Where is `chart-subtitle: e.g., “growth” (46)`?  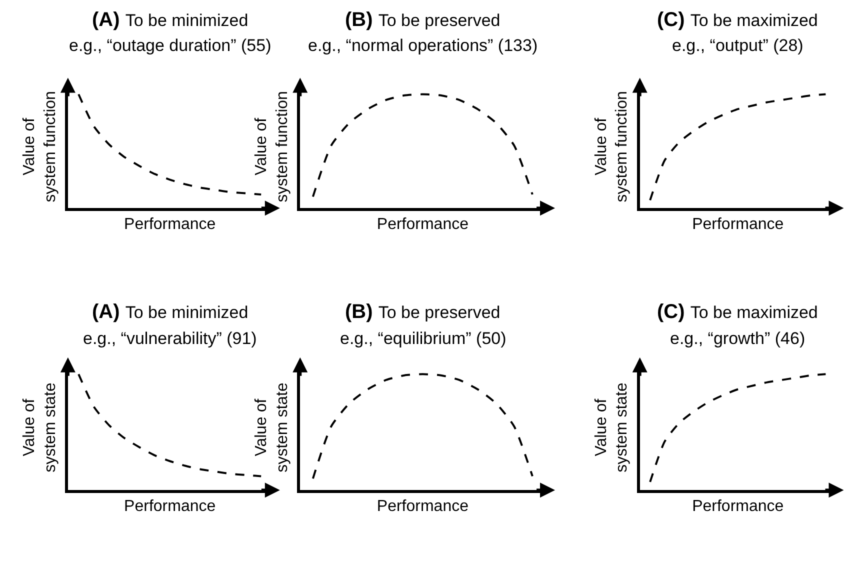
chart-subtitle: e.g., “growth” (46) is located at coordinates (738, 338).